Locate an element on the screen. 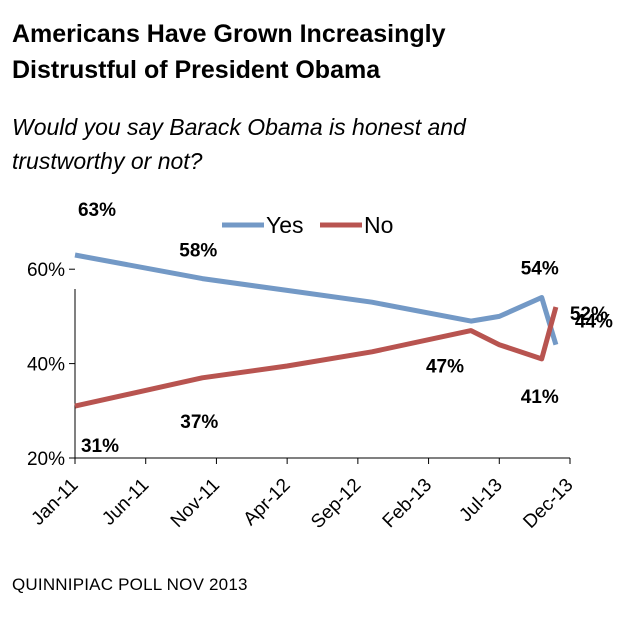 The width and height of the screenshot is (628, 621). y-tick-label: 20% is located at coordinates (46, 459).